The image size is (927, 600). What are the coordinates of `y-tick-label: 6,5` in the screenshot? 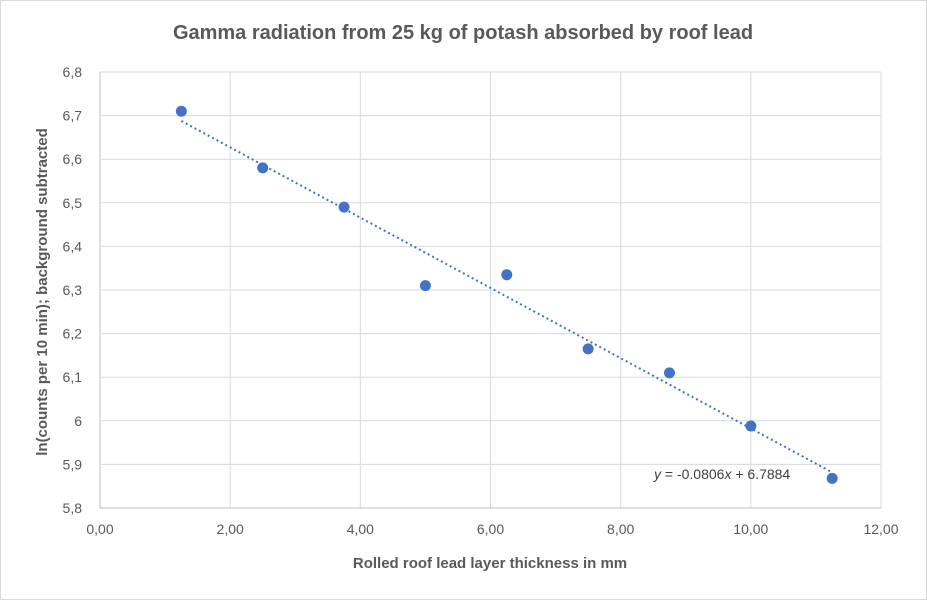 It's located at (73, 203).